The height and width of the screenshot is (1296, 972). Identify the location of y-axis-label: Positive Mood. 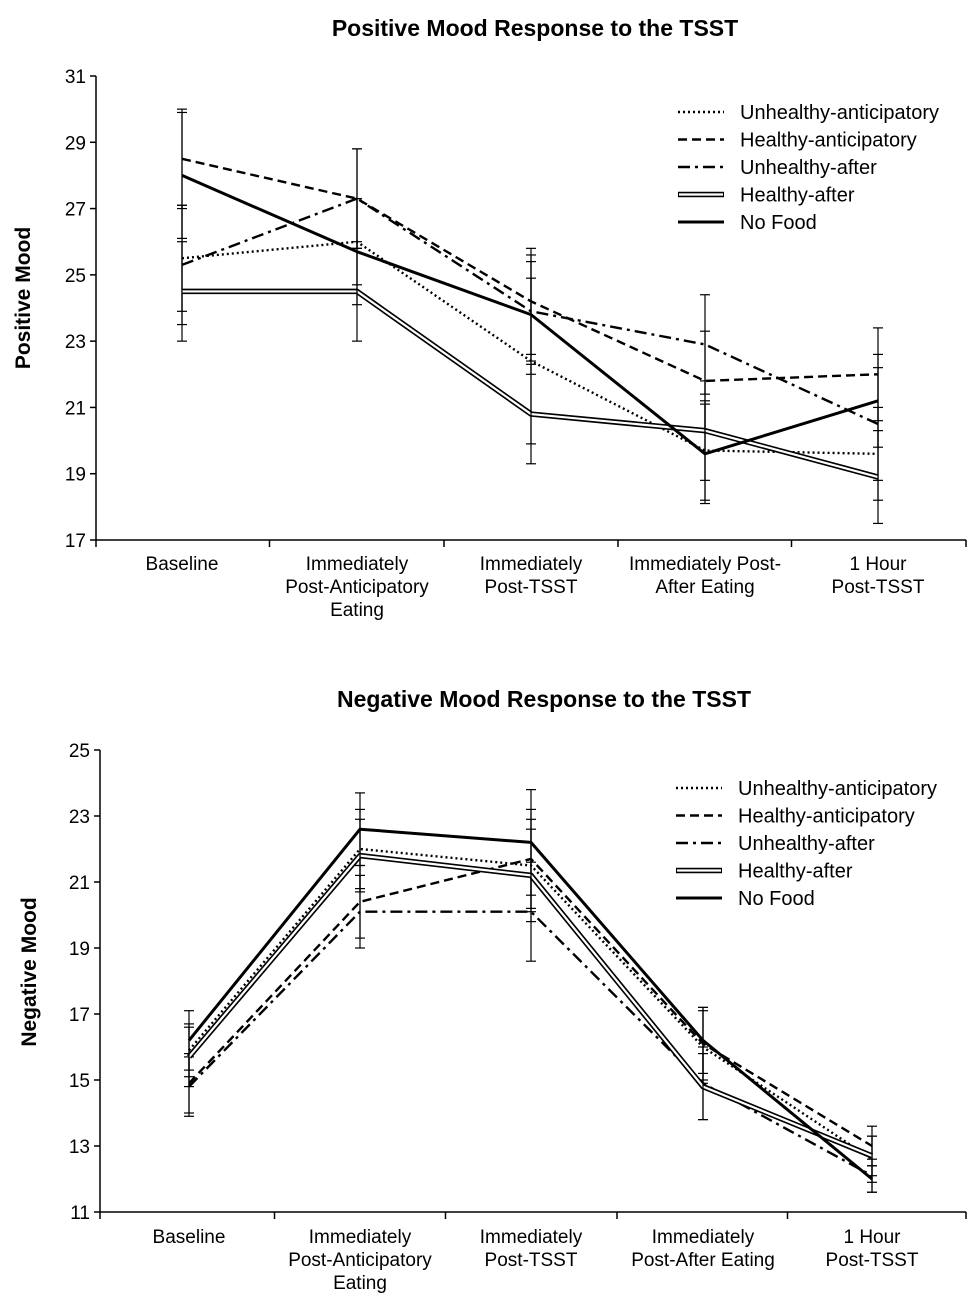
(23, 298).